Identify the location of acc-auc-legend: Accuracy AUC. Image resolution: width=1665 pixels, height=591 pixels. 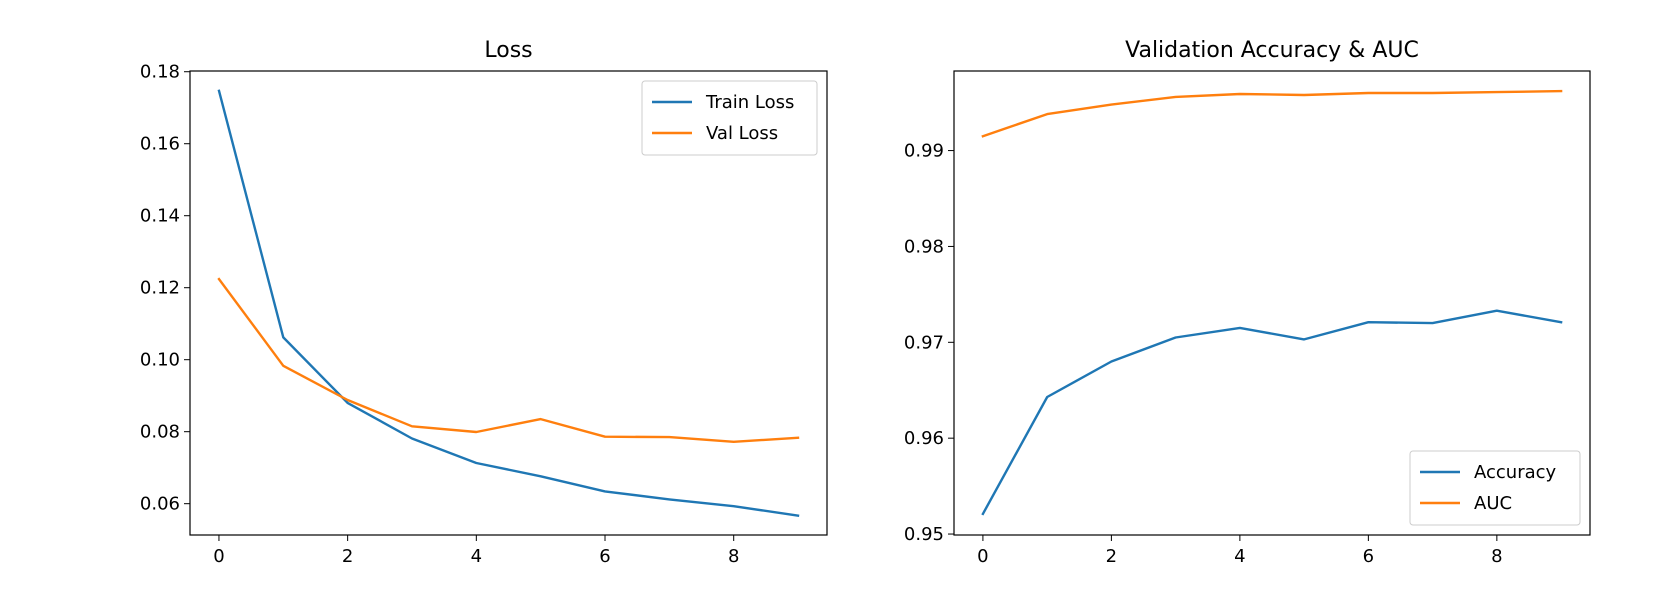
(1495, 488).